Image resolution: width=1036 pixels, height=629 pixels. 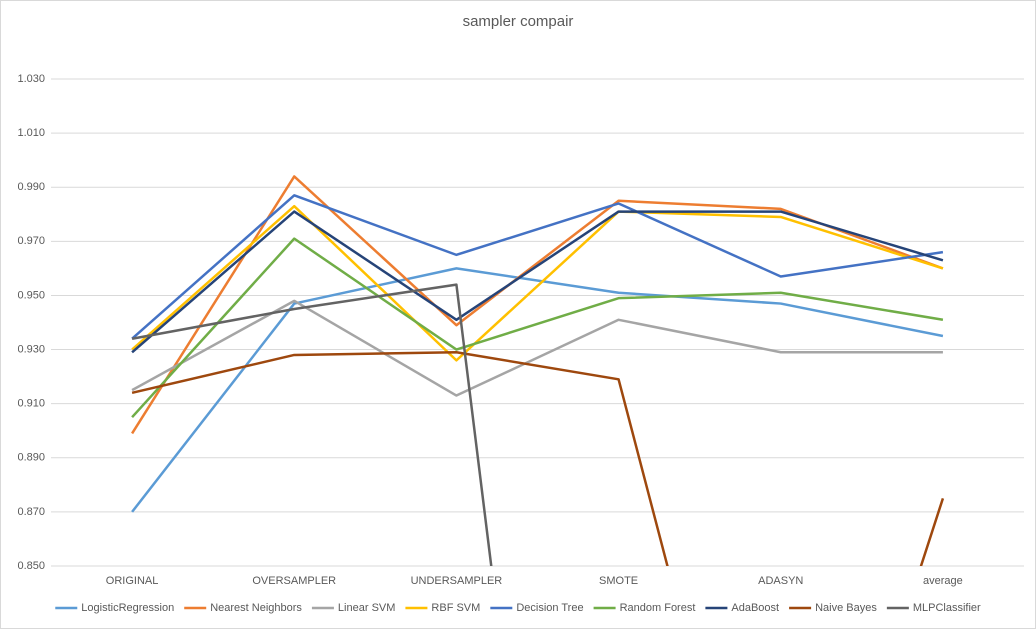 What do you see at coordinates (549, 608) in the screenshot?
I see `legend-label: Decision Tree` at bounding box center [549, 608].